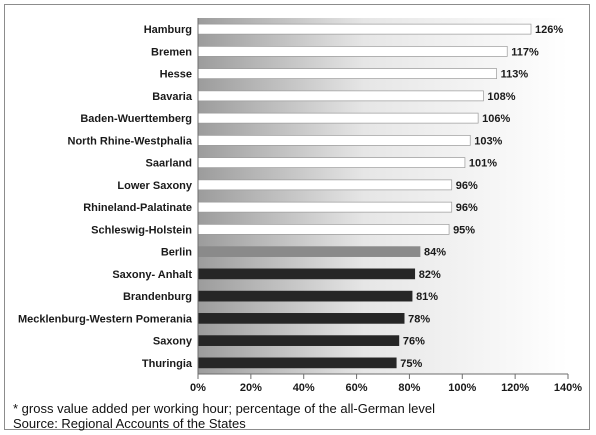  Describe the element at coordinates (176, 253) in the screenshot. I see `category-label: Berlin` at that location.